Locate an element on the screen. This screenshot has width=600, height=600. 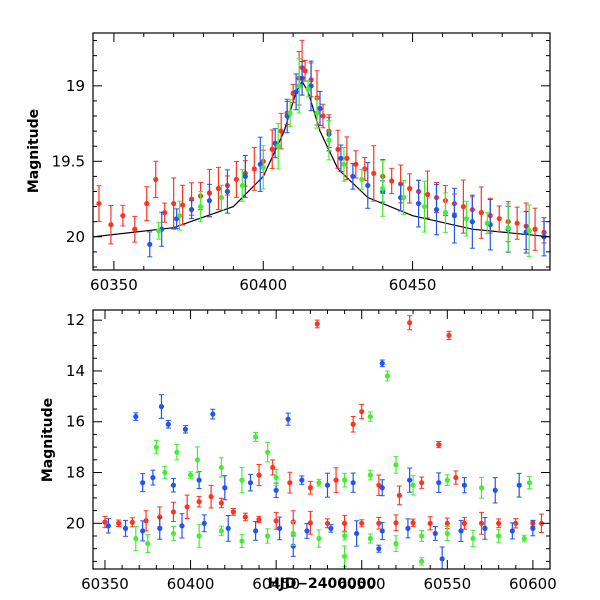
bottom-x-axis-title: HJD−2400000 is located at coordinates (322, 584).